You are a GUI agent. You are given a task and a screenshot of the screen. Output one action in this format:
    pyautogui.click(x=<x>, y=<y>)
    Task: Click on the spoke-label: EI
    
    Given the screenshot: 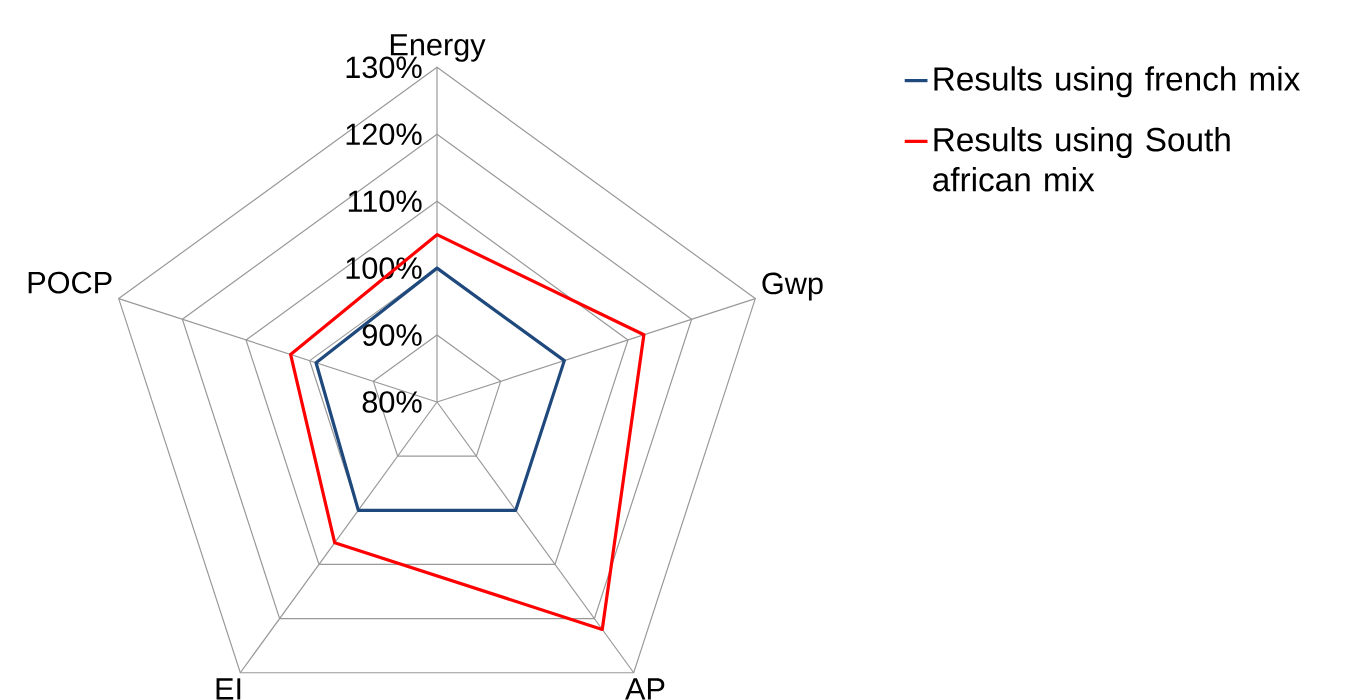 What is the action you would take?
    pyautogui.click(x=228, y=689)
    